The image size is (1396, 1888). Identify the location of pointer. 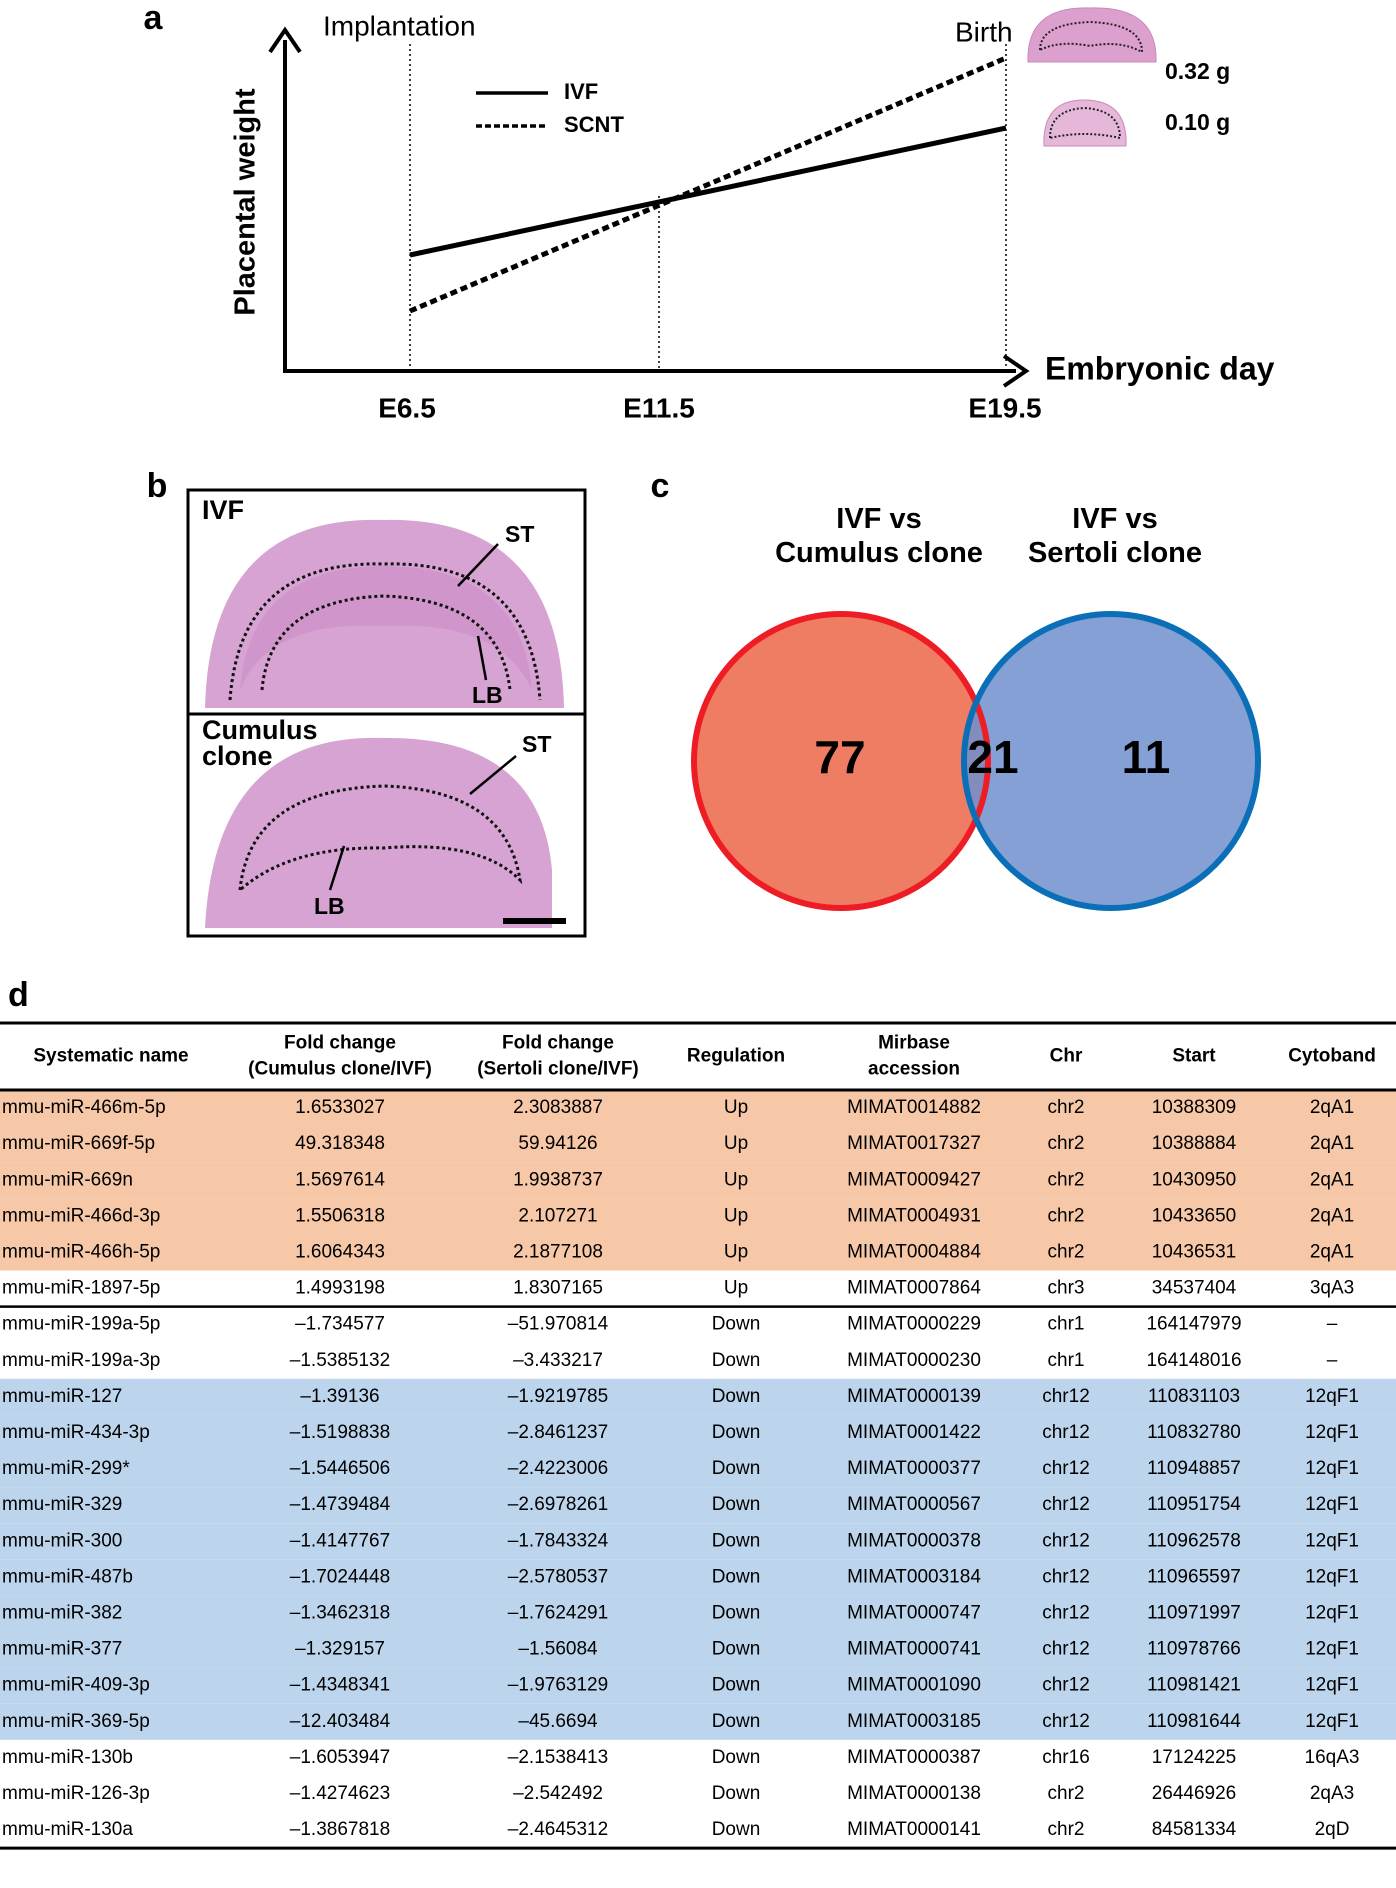
(482, 658).